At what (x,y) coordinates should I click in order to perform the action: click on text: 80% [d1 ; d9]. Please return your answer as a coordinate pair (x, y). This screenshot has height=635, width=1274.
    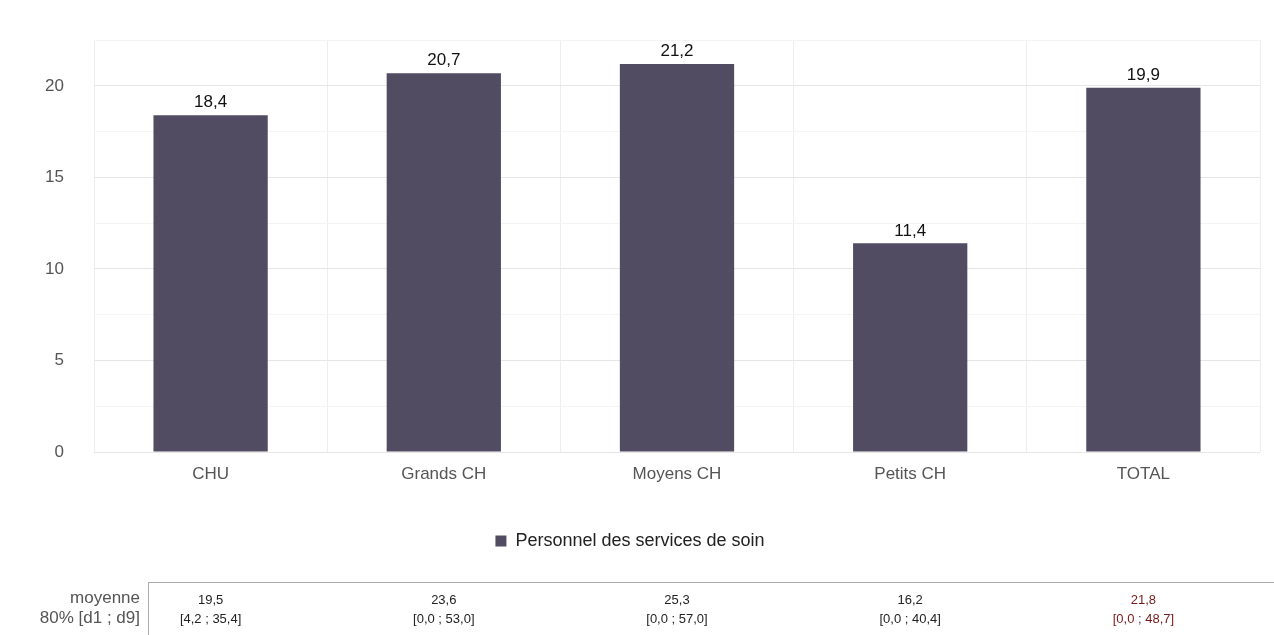
    Looking at the image, I should click on (89, 618).